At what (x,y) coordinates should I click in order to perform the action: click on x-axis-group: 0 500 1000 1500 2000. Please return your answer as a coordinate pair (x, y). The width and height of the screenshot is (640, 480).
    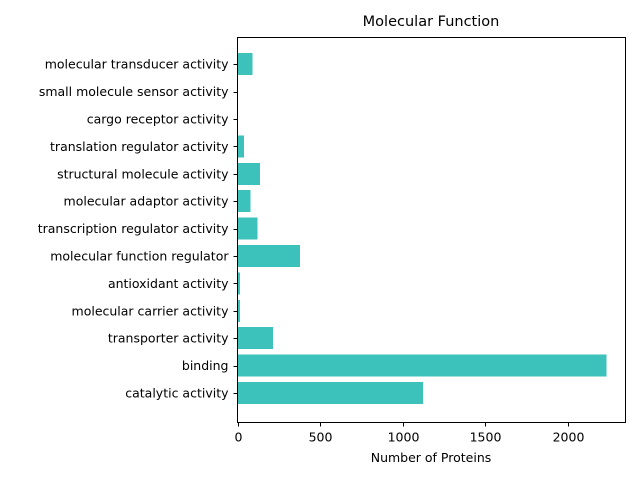
    Looking at the image, I should click on (410, 433).